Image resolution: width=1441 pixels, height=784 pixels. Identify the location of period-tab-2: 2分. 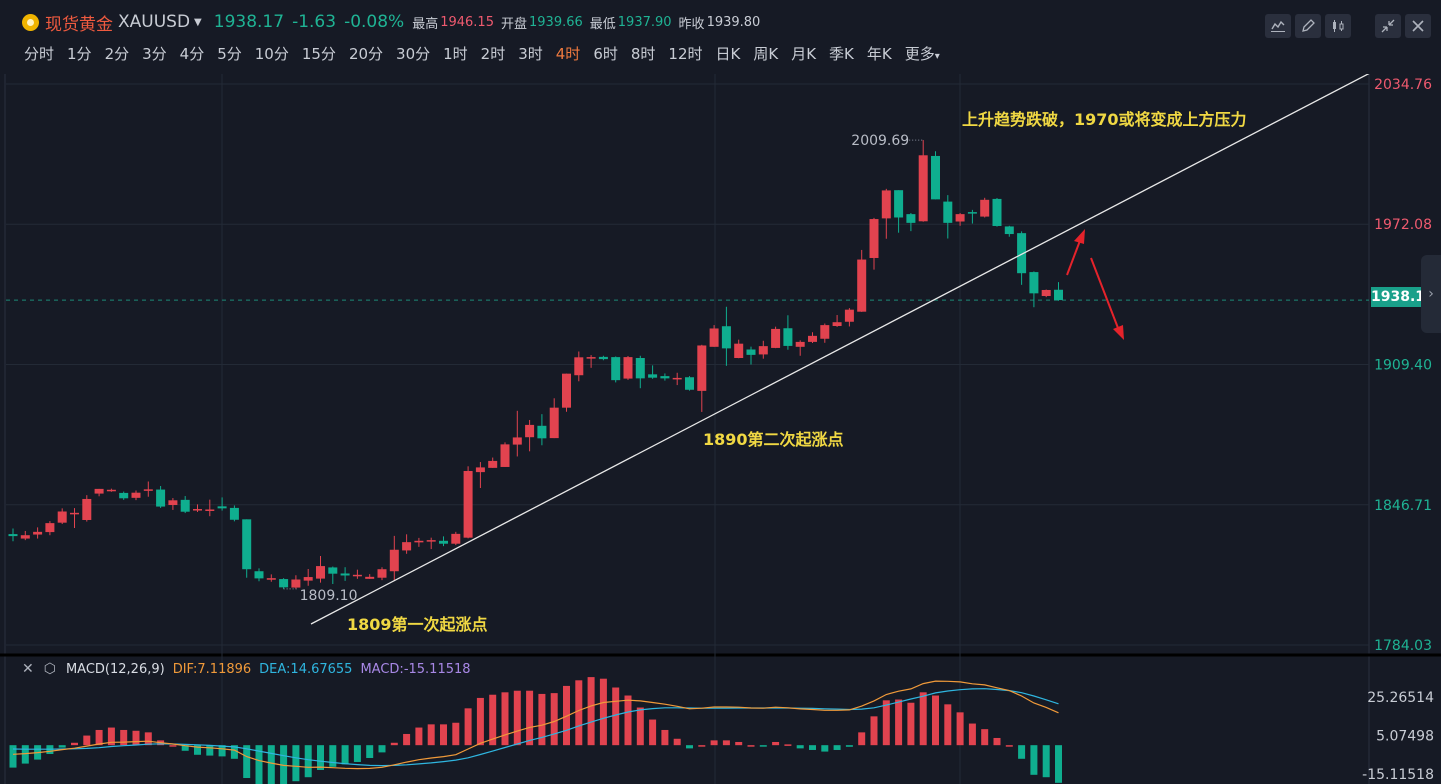
(117, 54).